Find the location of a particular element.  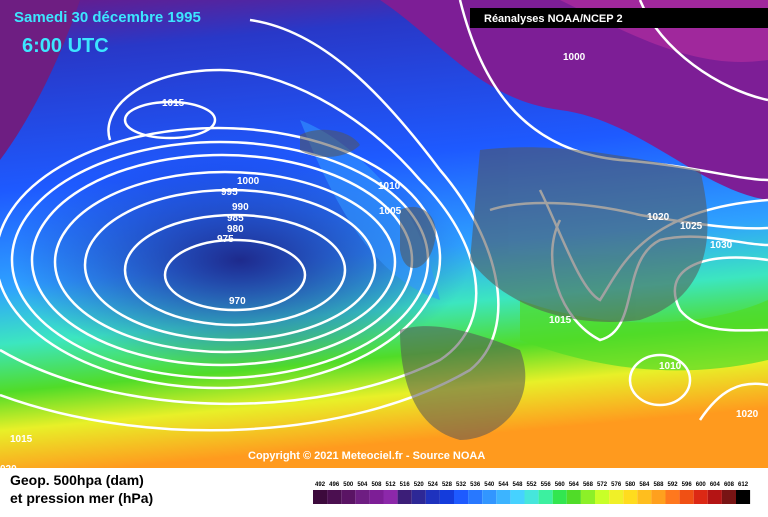

scale-label: 564 is located at coordinates (574, 485).